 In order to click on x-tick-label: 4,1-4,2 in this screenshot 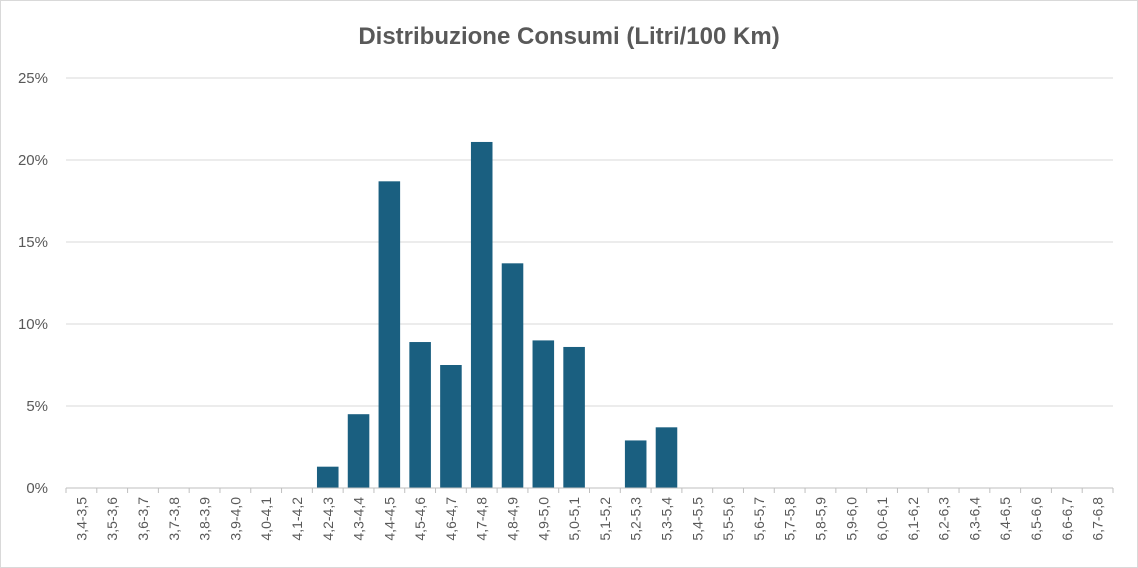, I will do `click(297, 519)`.